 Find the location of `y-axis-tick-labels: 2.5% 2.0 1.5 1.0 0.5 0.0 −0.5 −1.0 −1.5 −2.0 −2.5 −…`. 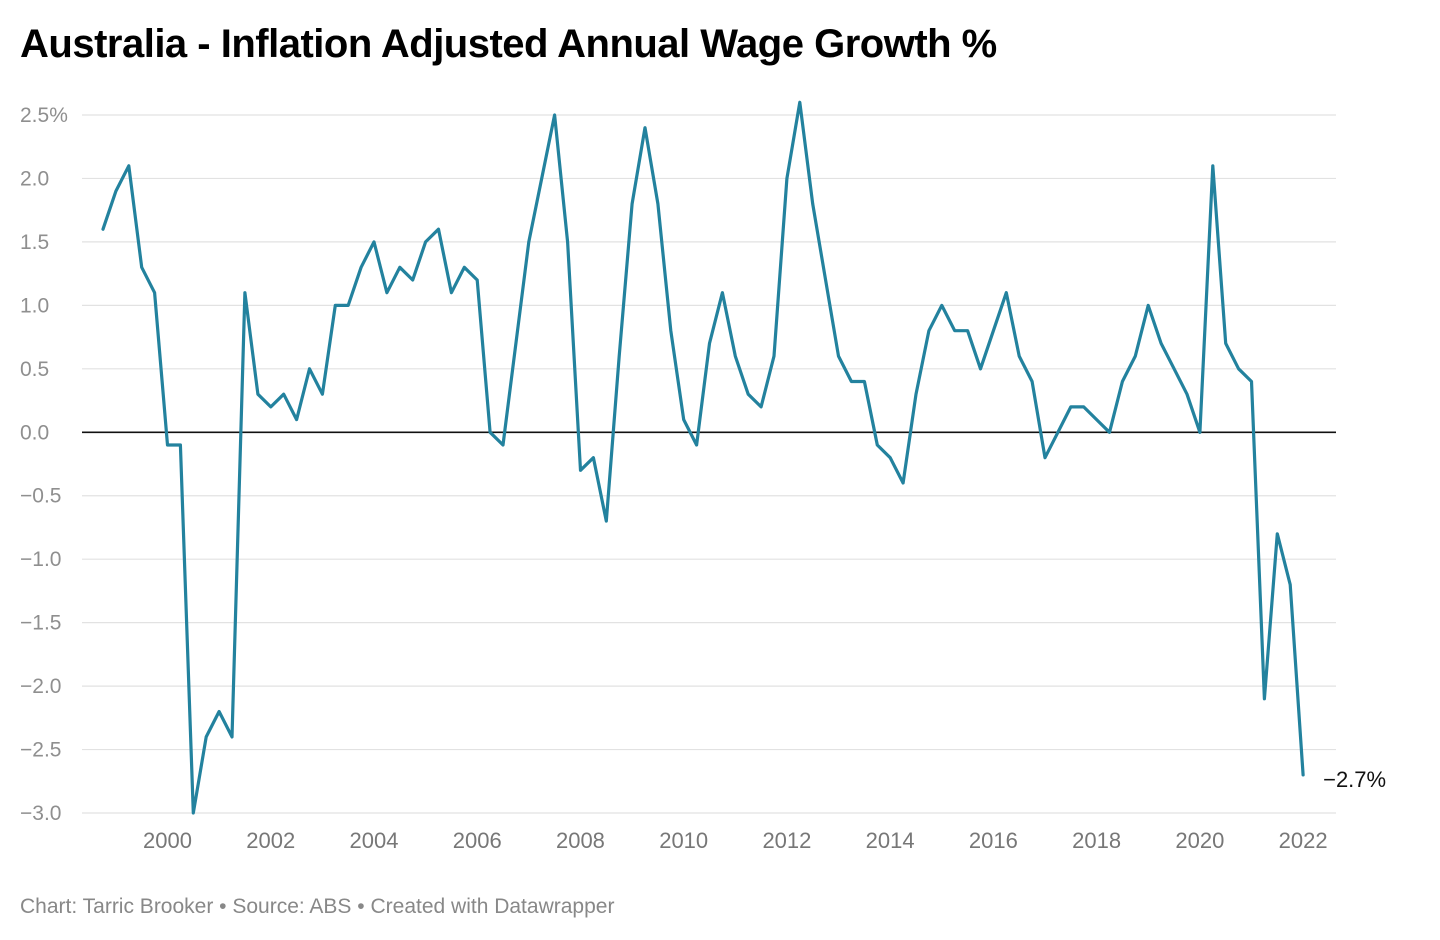

y-axis-tick-labels: 2.5% 2.0 1.5 1.0 0.5 0.0 −0.5 −1.0 −1.5 −2.0 −2.5 −… is located at coordinates (44, 464).